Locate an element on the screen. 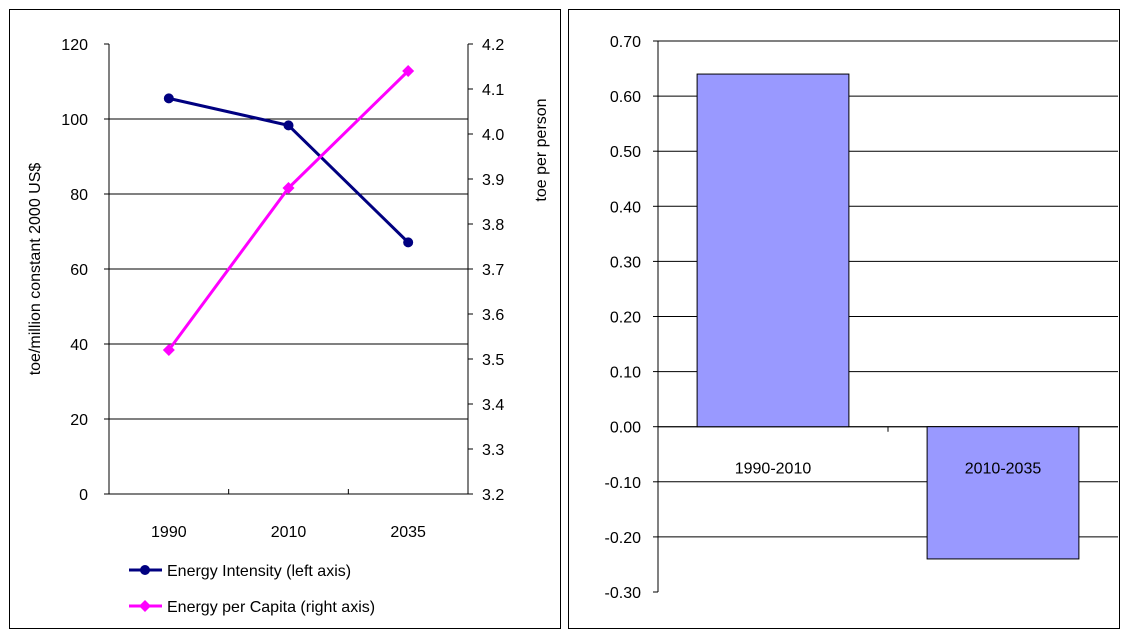  y-tick-label: 100 is located at coordinates (74, 120).